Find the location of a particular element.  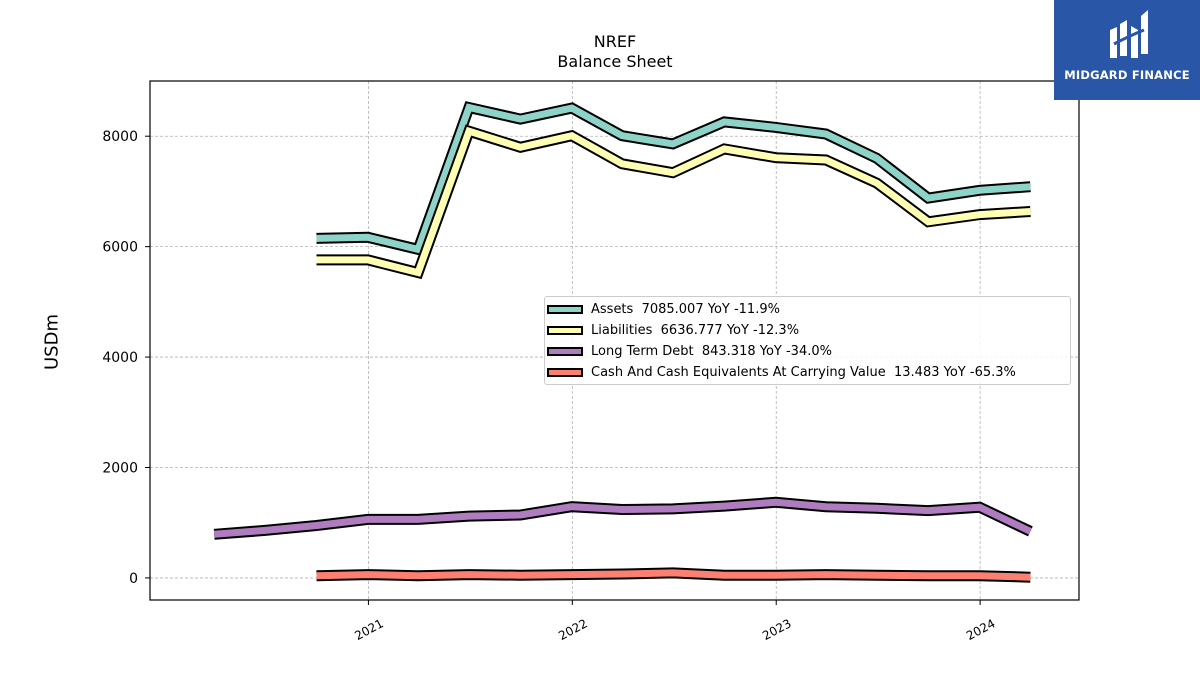

legend-item-long-term-debt: Long Term Debt 843.318 YoY -34.0% is located at coordinates (689, 351).